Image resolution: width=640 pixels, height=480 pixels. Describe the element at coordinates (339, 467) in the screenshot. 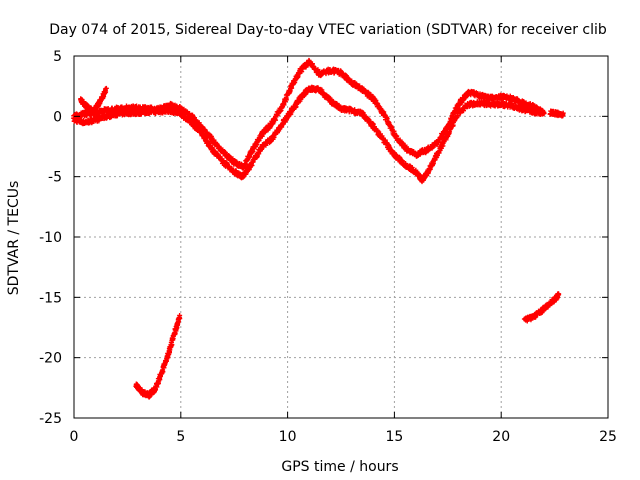

I see `x-axis-title: GPS time / hours` at that location.